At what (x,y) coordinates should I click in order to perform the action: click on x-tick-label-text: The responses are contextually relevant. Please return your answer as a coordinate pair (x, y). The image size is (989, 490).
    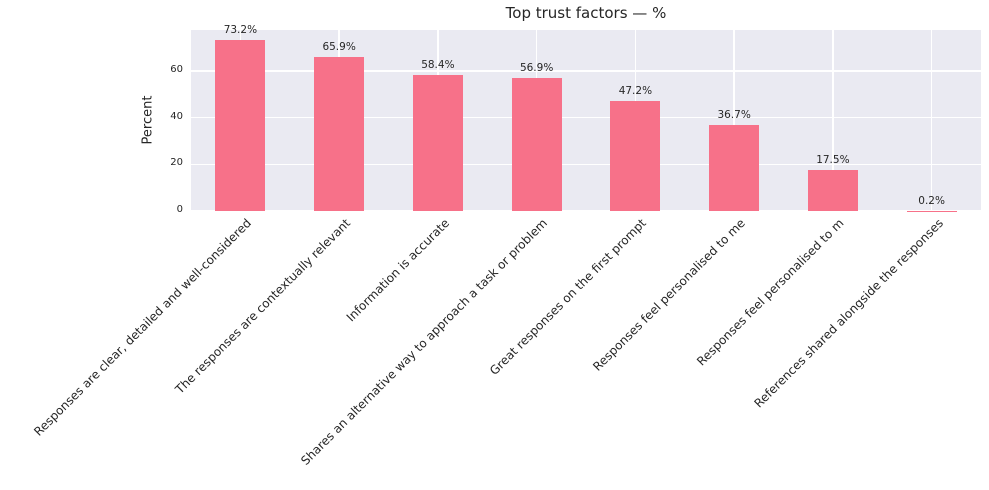
    Looking at the image, I should click on (263, 306).